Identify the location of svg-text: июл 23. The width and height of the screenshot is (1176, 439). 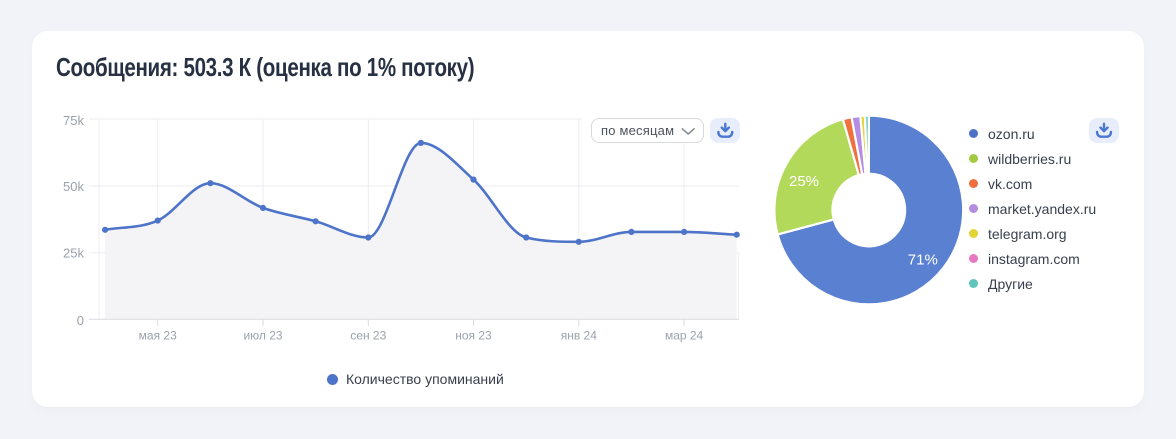
(262, 336).